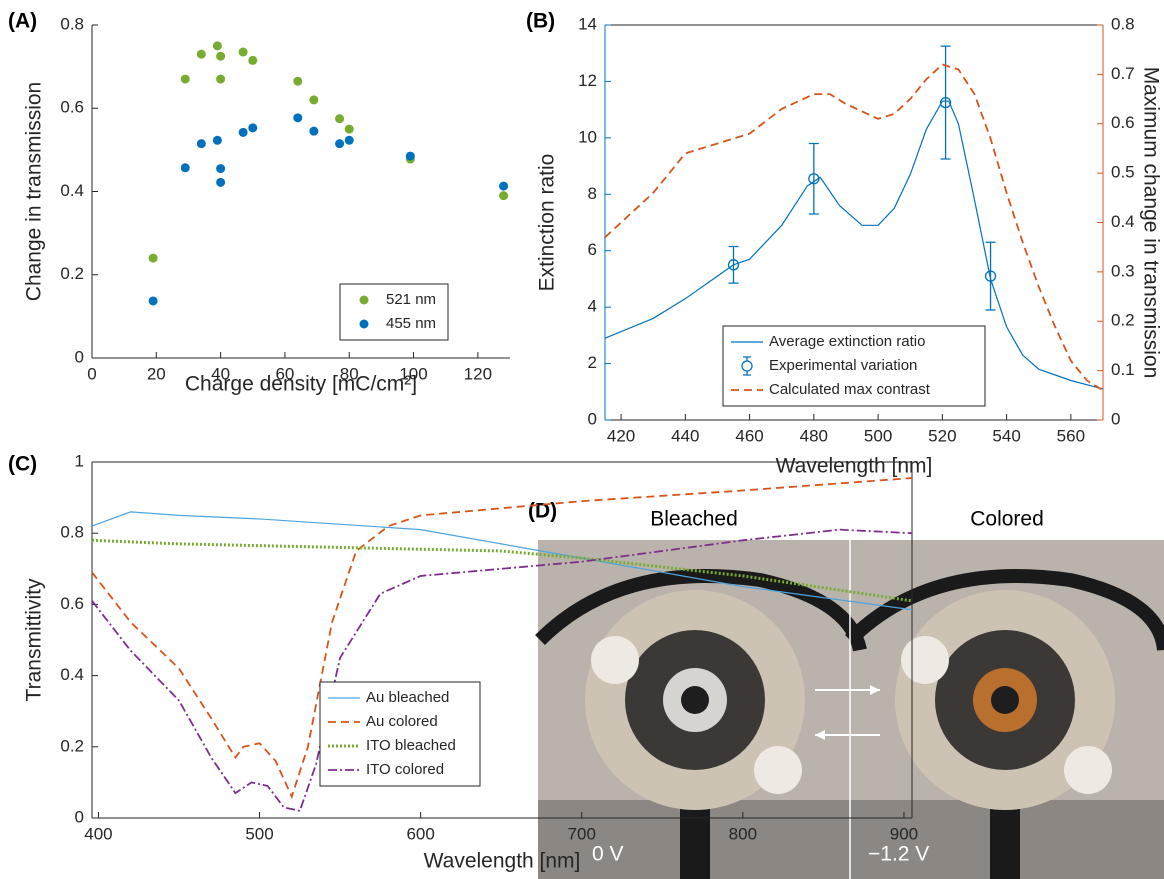  Describe the element at coordinates (582, 833) in the screenshot. I see `x-tick-label: 700` at that location.